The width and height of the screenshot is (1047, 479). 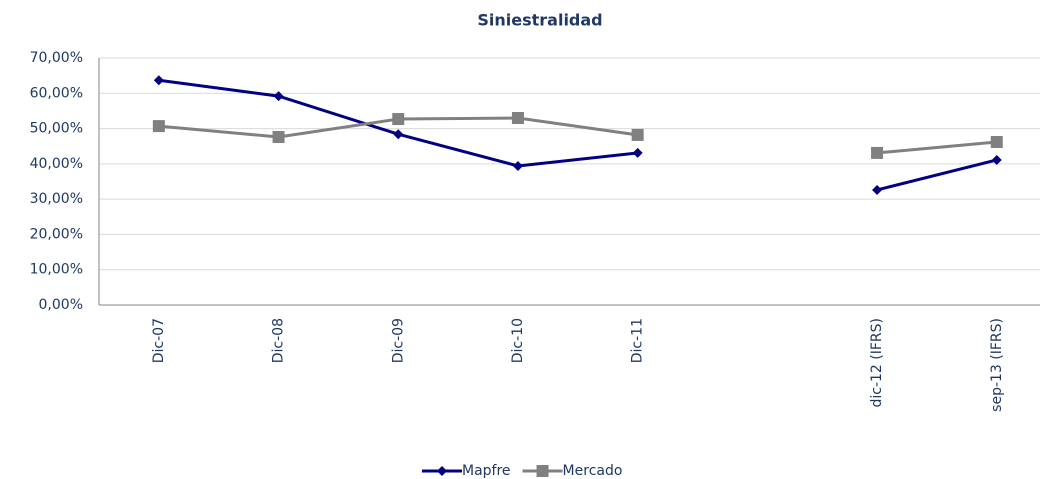 What do you see at coordinates (539, 20) in the screenshot?
I see `chart-title: Siniestralidad` at bounding box center [539, 20].